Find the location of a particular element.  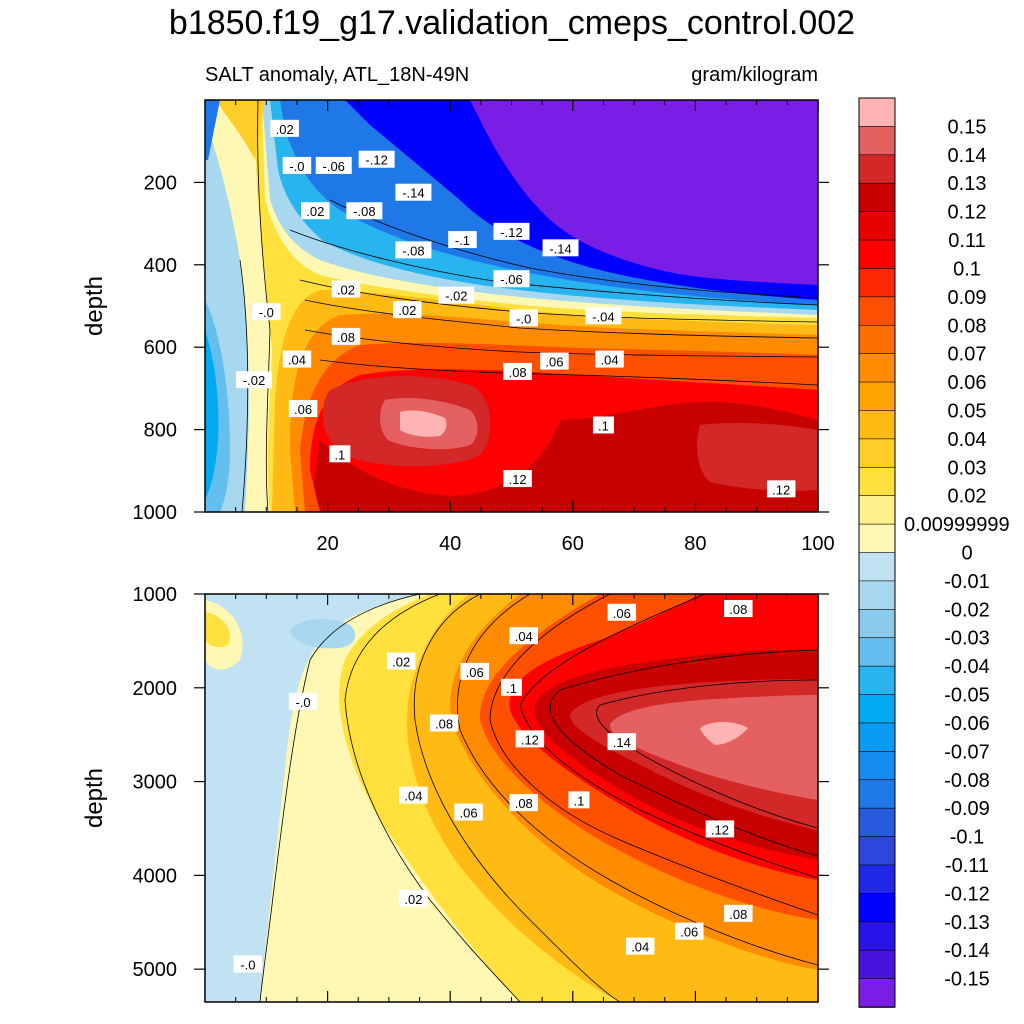

colorbar-label: 0.11 is located at coordinates (966, 241).